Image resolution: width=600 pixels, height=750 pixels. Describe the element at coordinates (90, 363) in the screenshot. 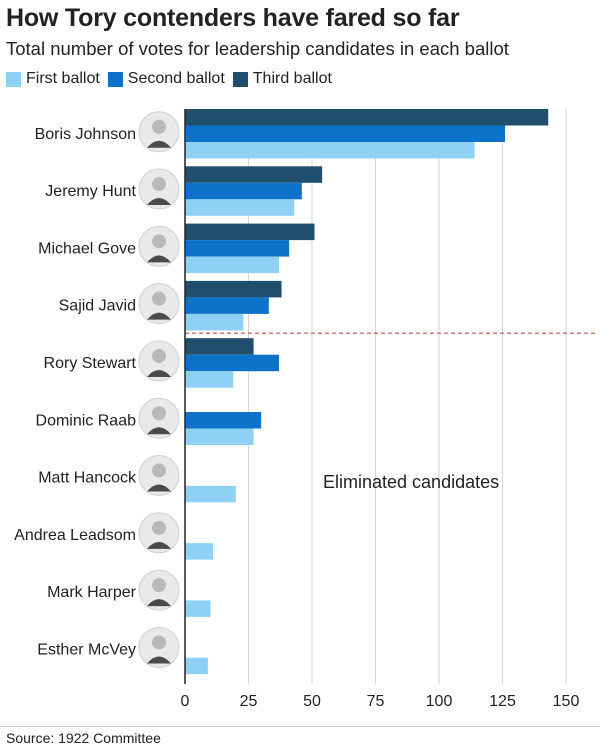

I see `candidate-label: Rory Stewart` at that location.